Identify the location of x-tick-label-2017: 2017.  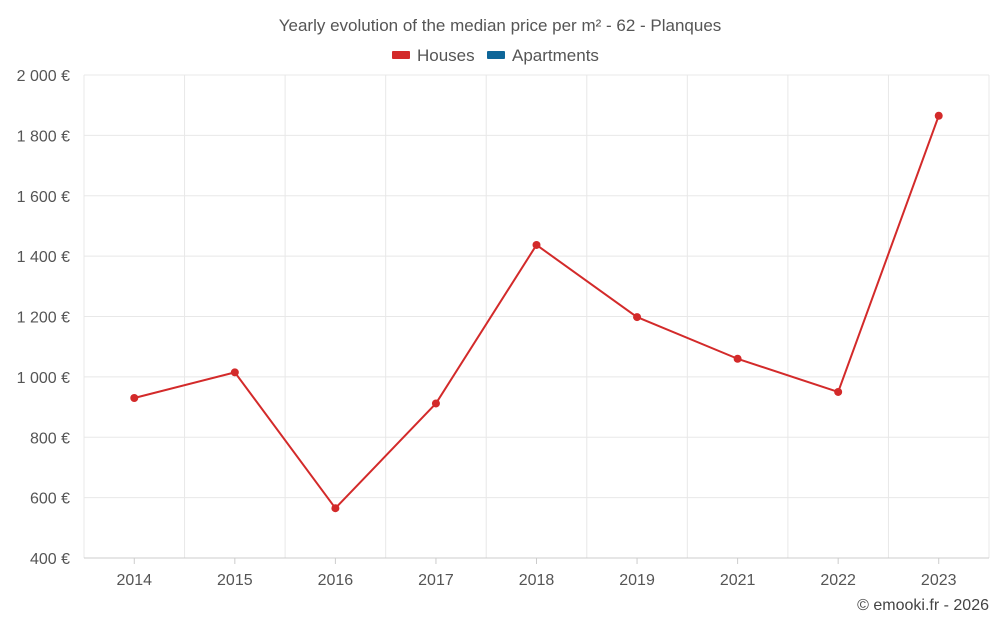
(436, 580).